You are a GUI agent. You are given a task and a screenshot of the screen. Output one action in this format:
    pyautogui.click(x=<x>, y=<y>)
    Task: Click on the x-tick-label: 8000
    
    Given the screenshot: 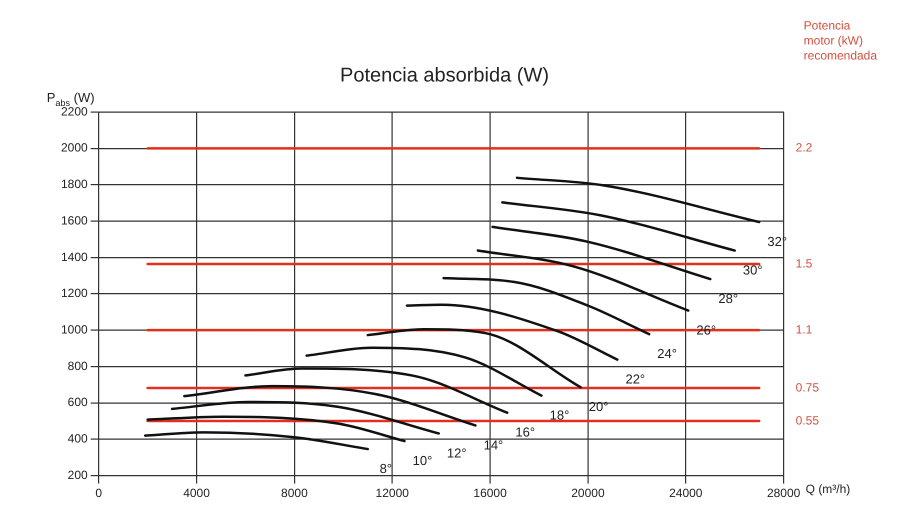 What is the action you would take?
    pyautogui.click(x=294, y=493)
    